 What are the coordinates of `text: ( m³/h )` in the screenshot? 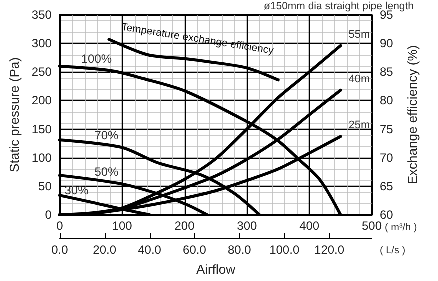 It's located at (401, 228).